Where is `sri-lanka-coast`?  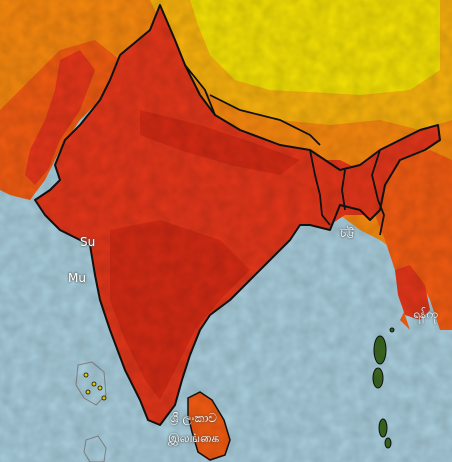
sri-lanka-coast is located at coordinates (209, 426).